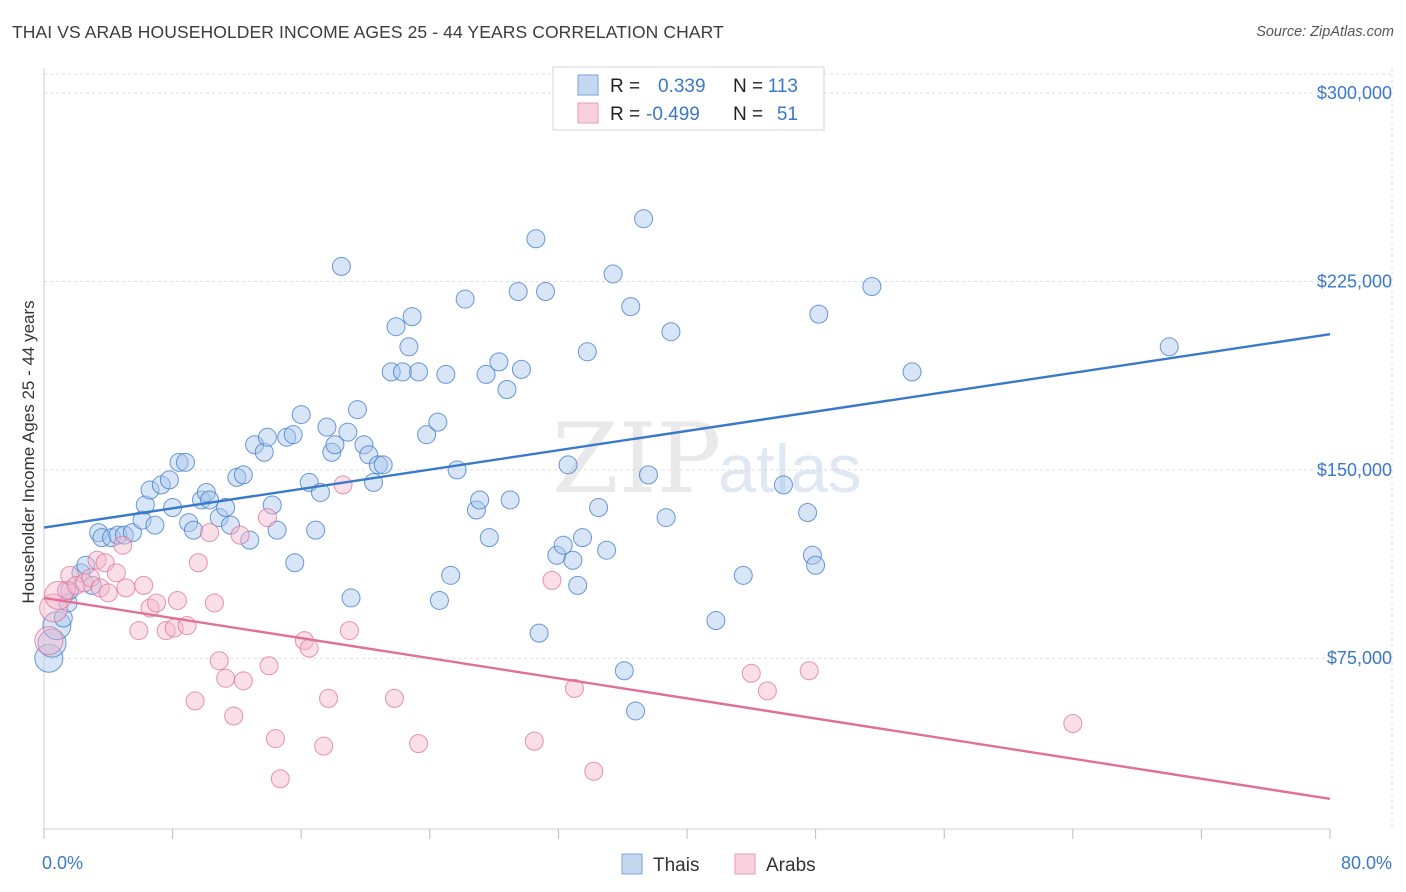 The height and width of the screenshot is (892, 1406). I want to click on bottom-legend-swatch-thais, so click(632, 864).